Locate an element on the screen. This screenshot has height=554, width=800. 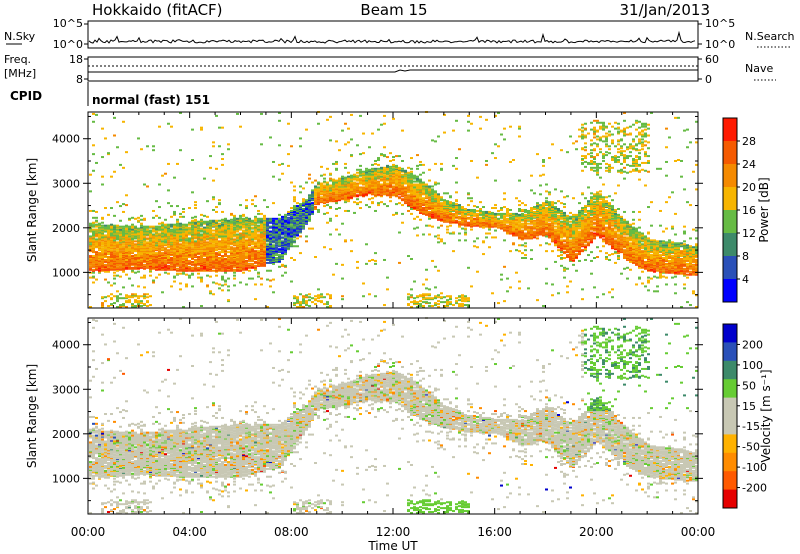
freq-strip-frame is located at coordinates (393, 69).